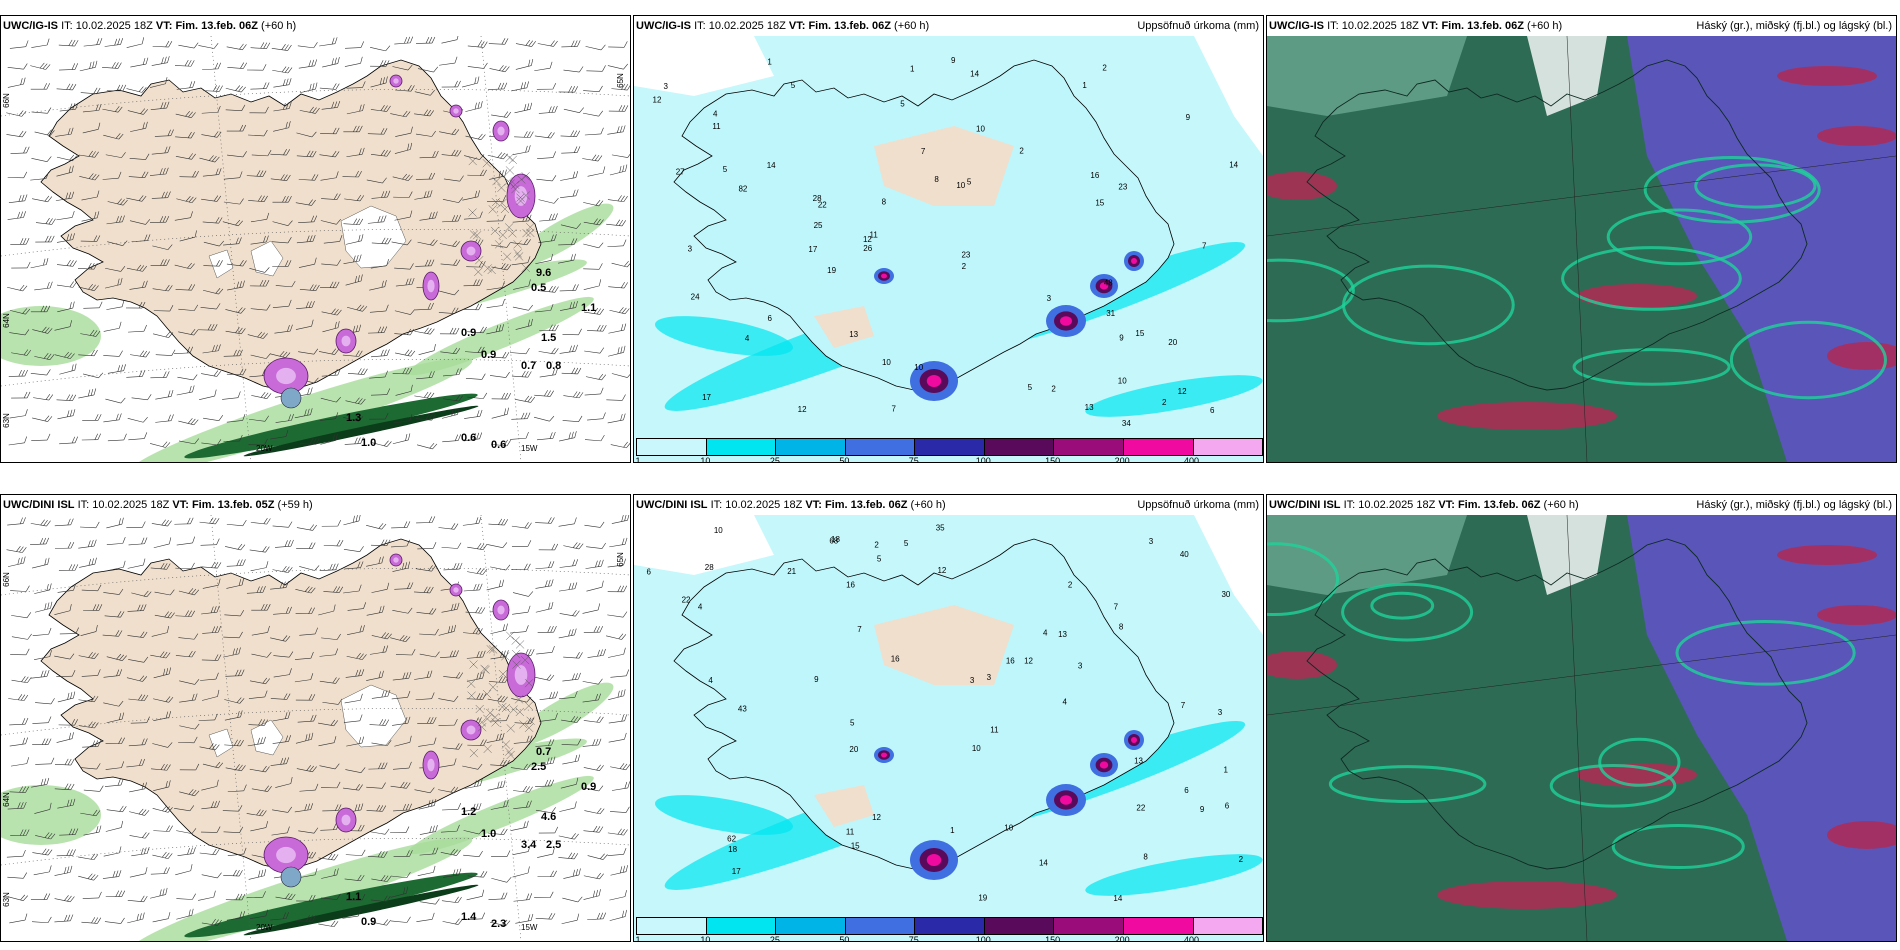 The image size is (1900, 950). I want to click on longitude-label: 20W, so click(264, 448).